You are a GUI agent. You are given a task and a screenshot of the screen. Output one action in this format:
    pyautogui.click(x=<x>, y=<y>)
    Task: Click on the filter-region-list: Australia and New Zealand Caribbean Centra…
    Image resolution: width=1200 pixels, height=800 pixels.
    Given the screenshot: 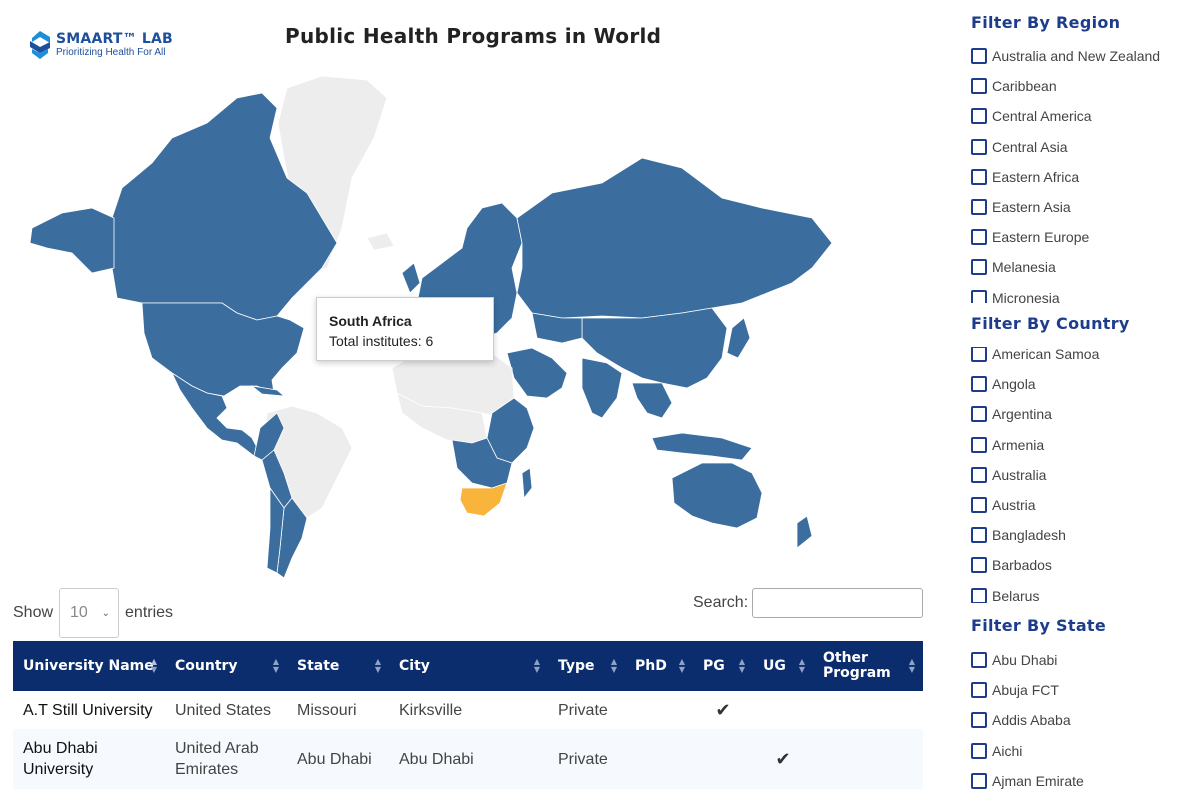 What is the action you would take?
    pyautogui.click(x=1085, y=172)
    